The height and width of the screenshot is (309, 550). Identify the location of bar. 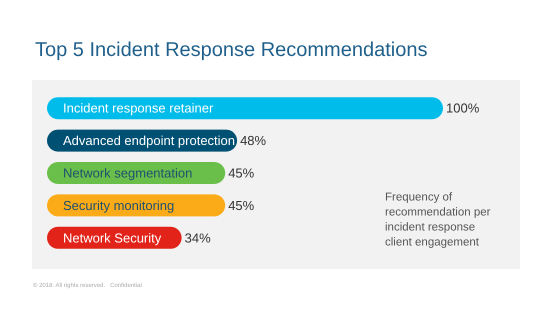
(245, 108).